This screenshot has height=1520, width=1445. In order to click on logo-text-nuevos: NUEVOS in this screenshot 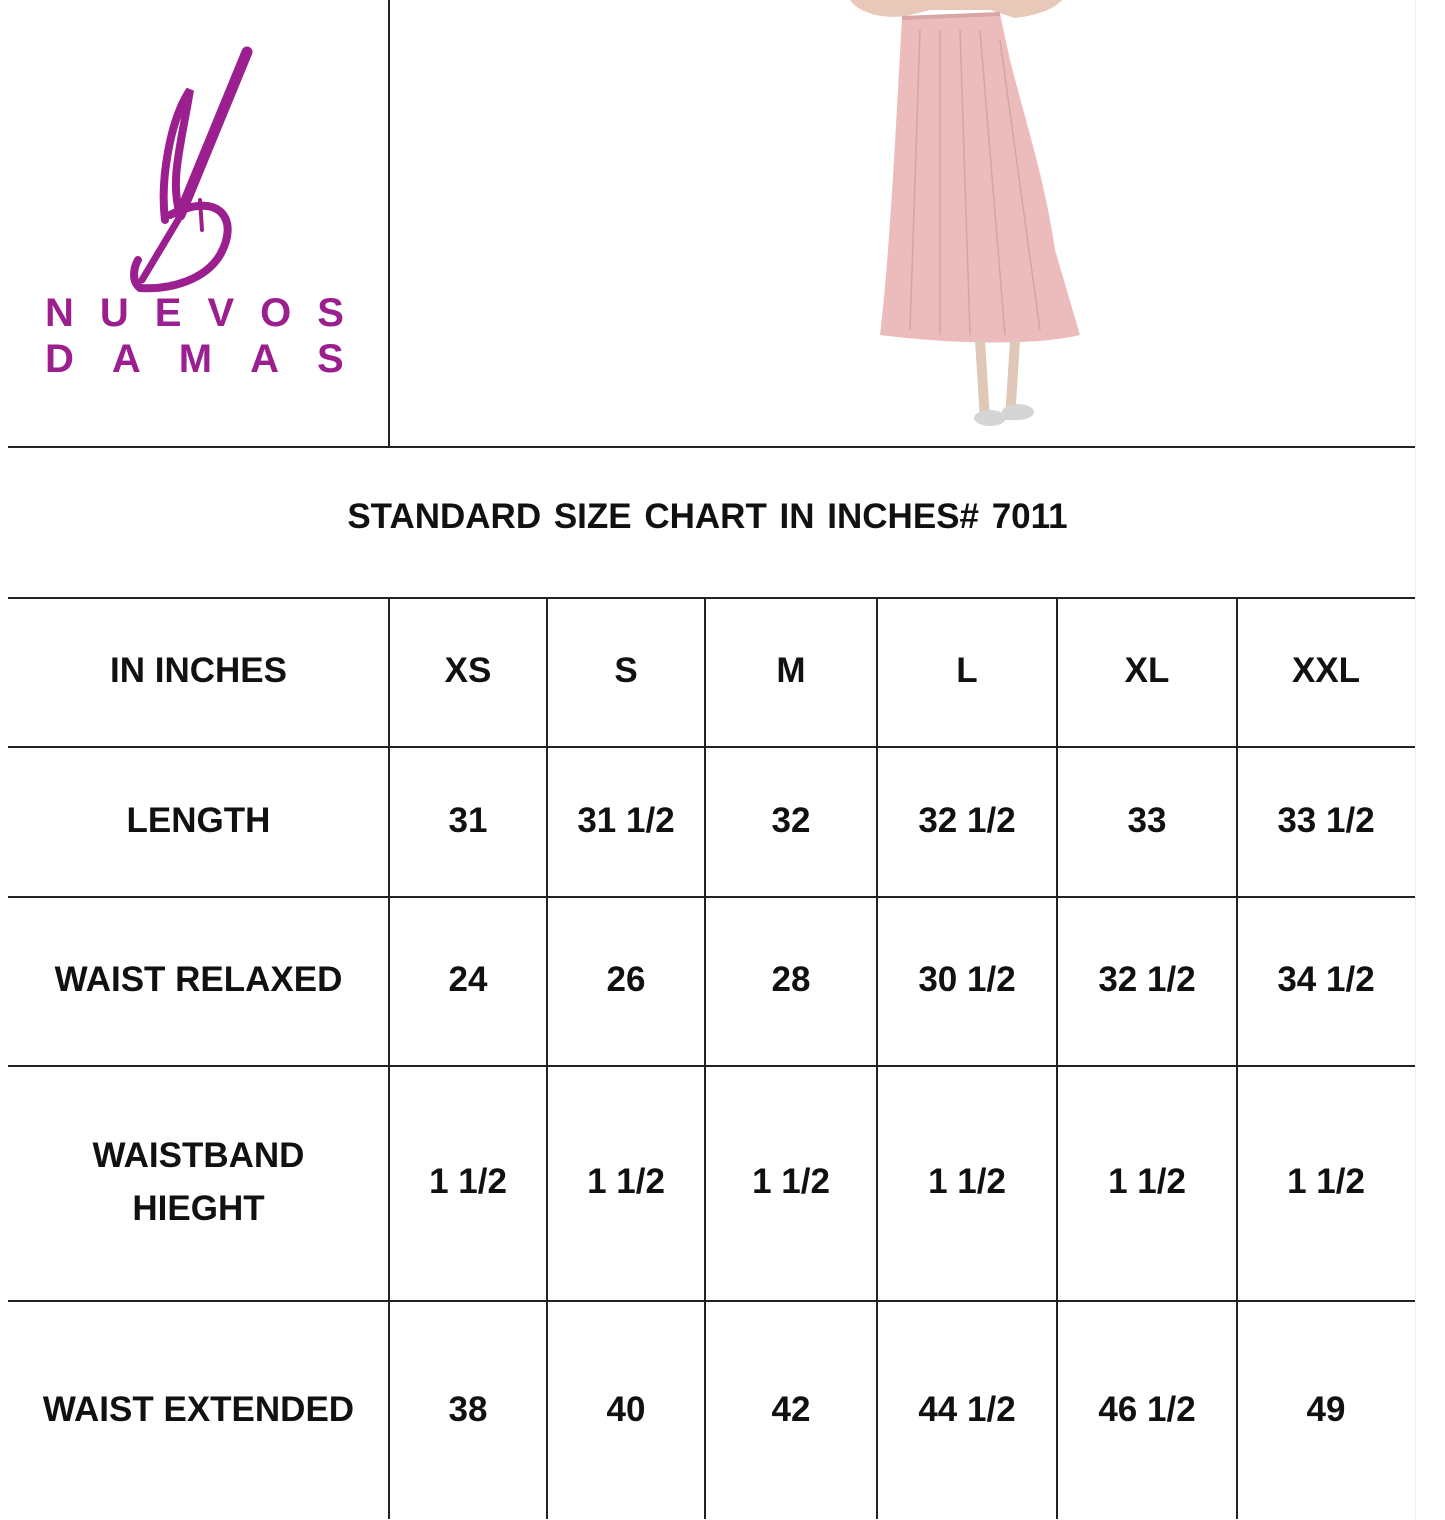, I will do `click(202, 313)`.